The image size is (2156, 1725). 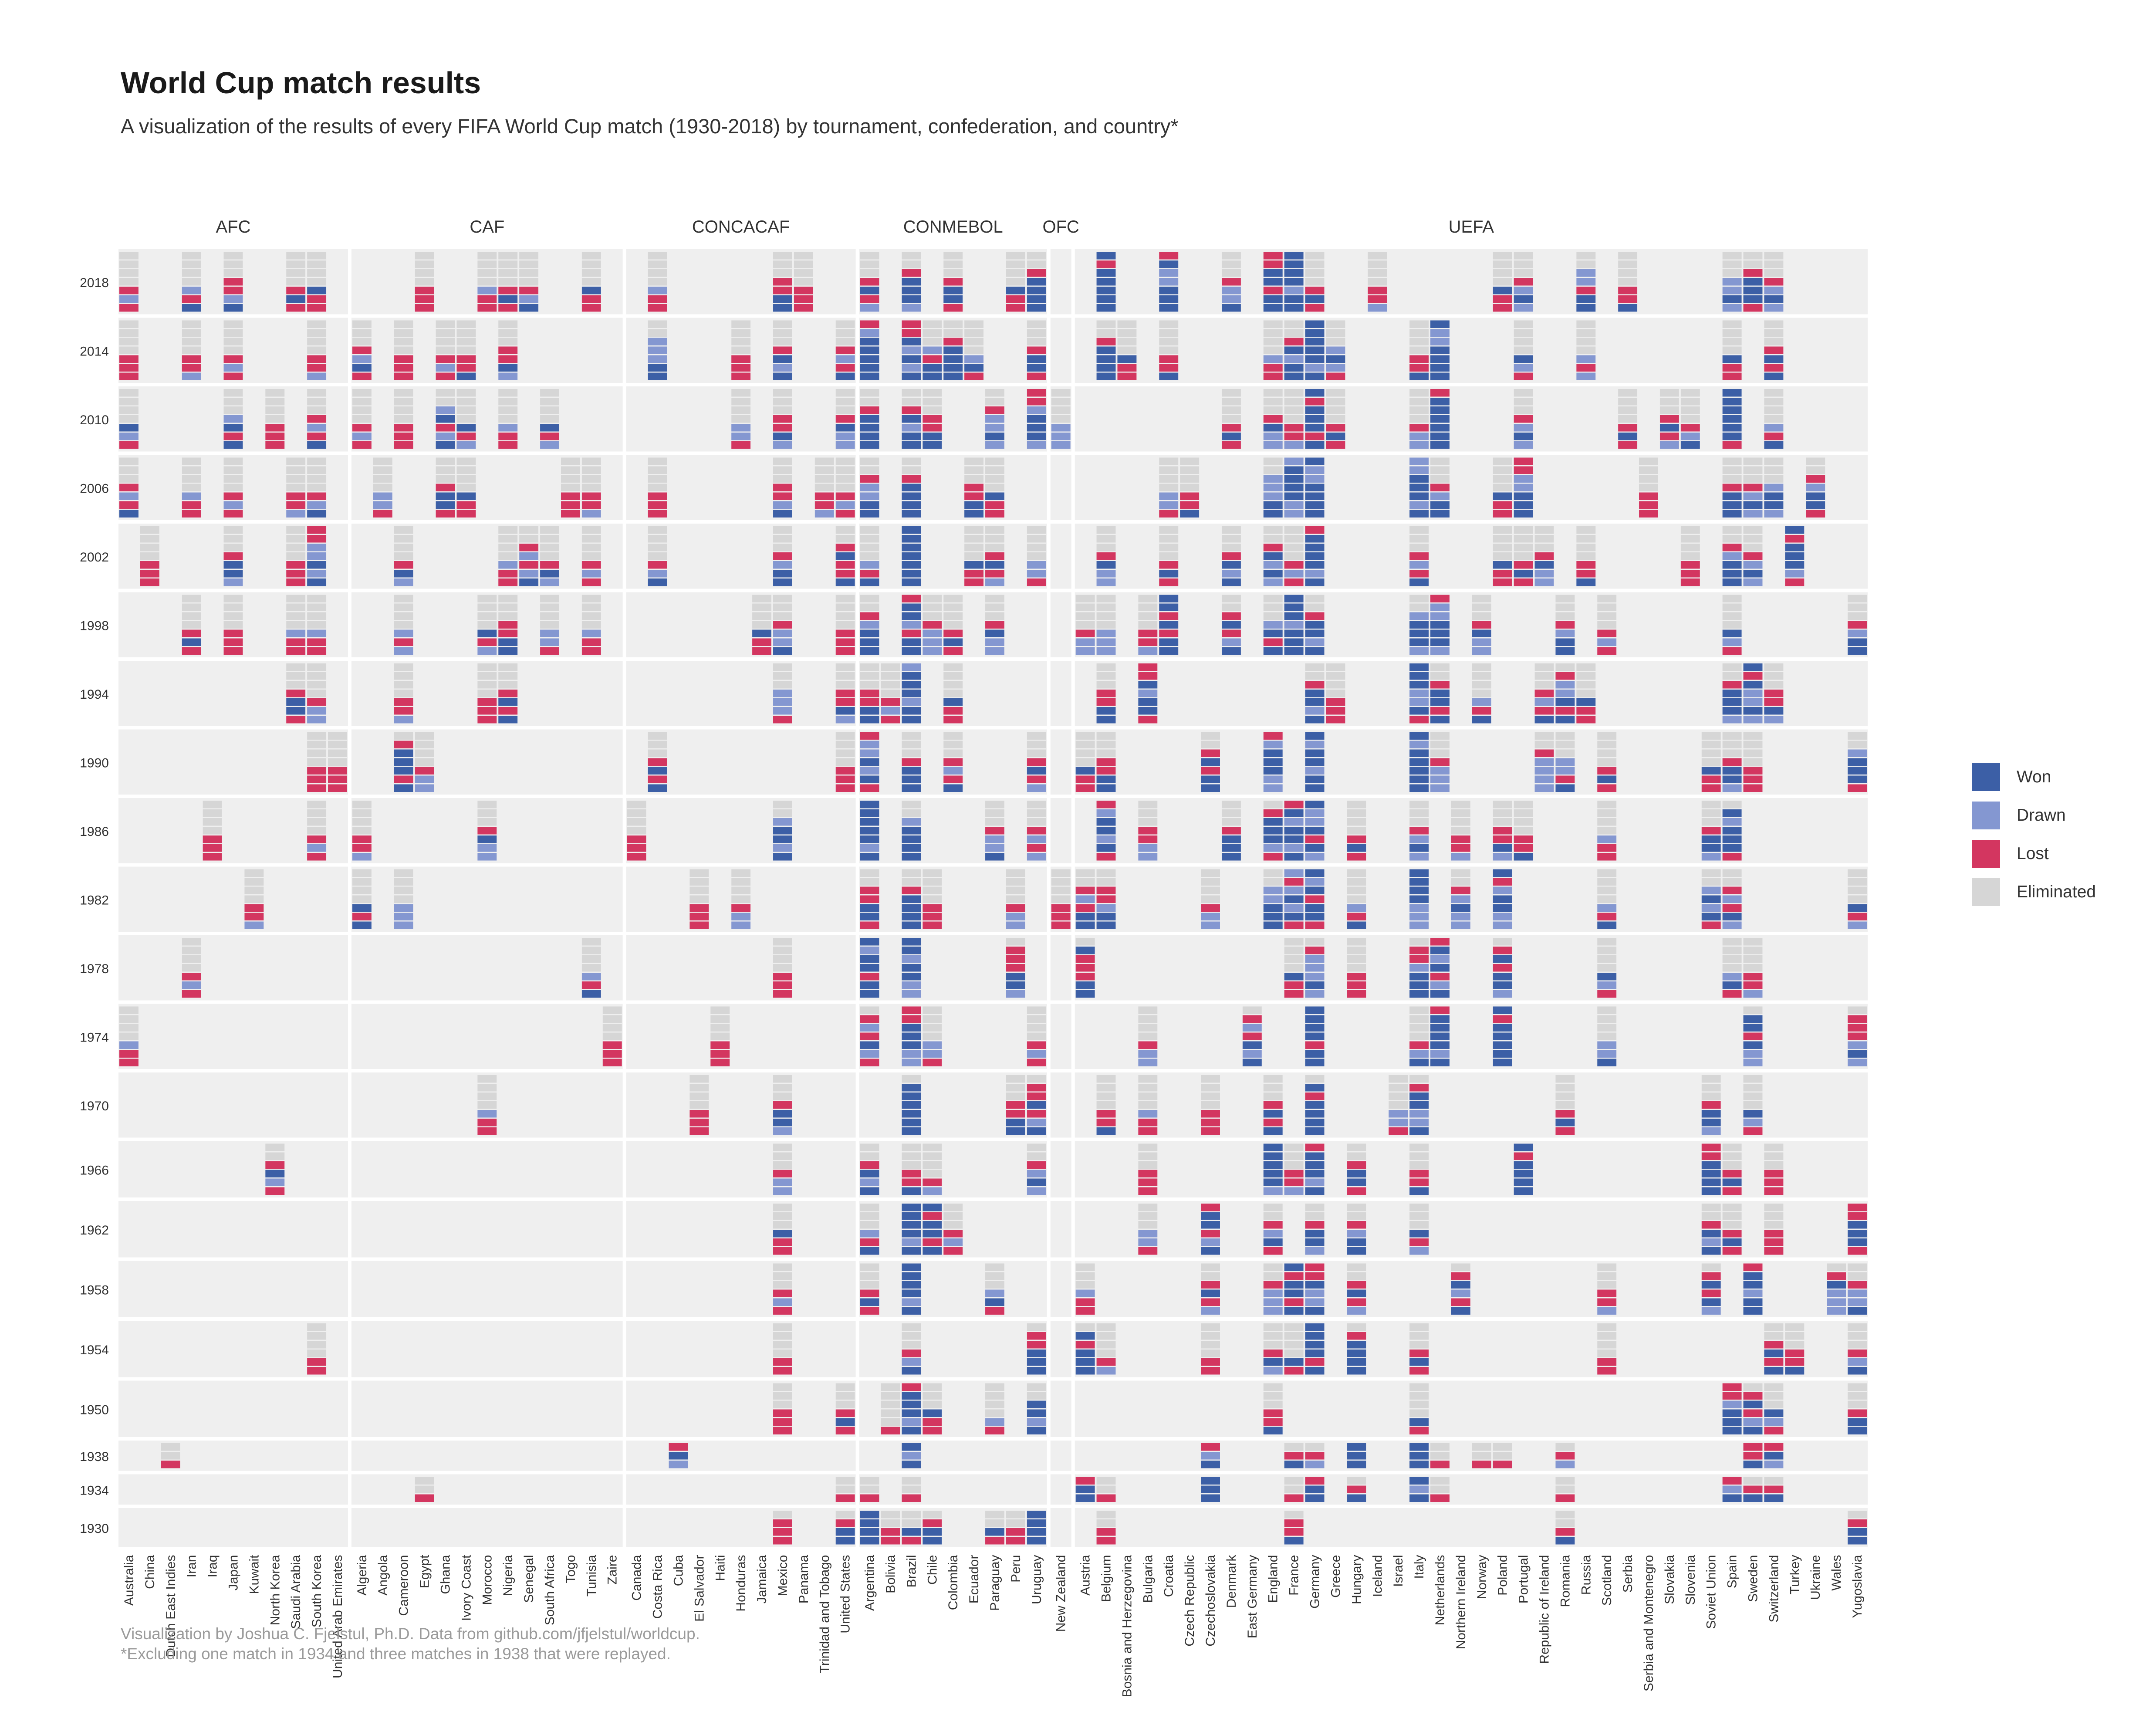 I want to click on tile-algeria-1986, so click(x=362, y=813).